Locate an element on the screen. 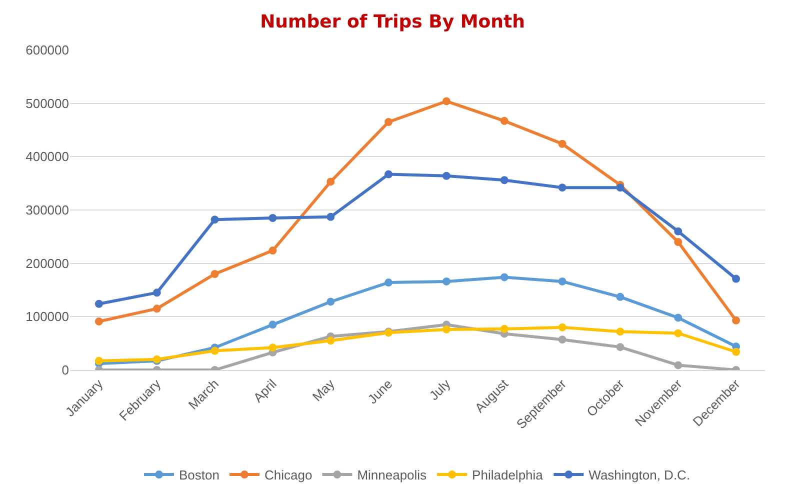  y-tick-label: 0 is located at coordinates (65, 370).